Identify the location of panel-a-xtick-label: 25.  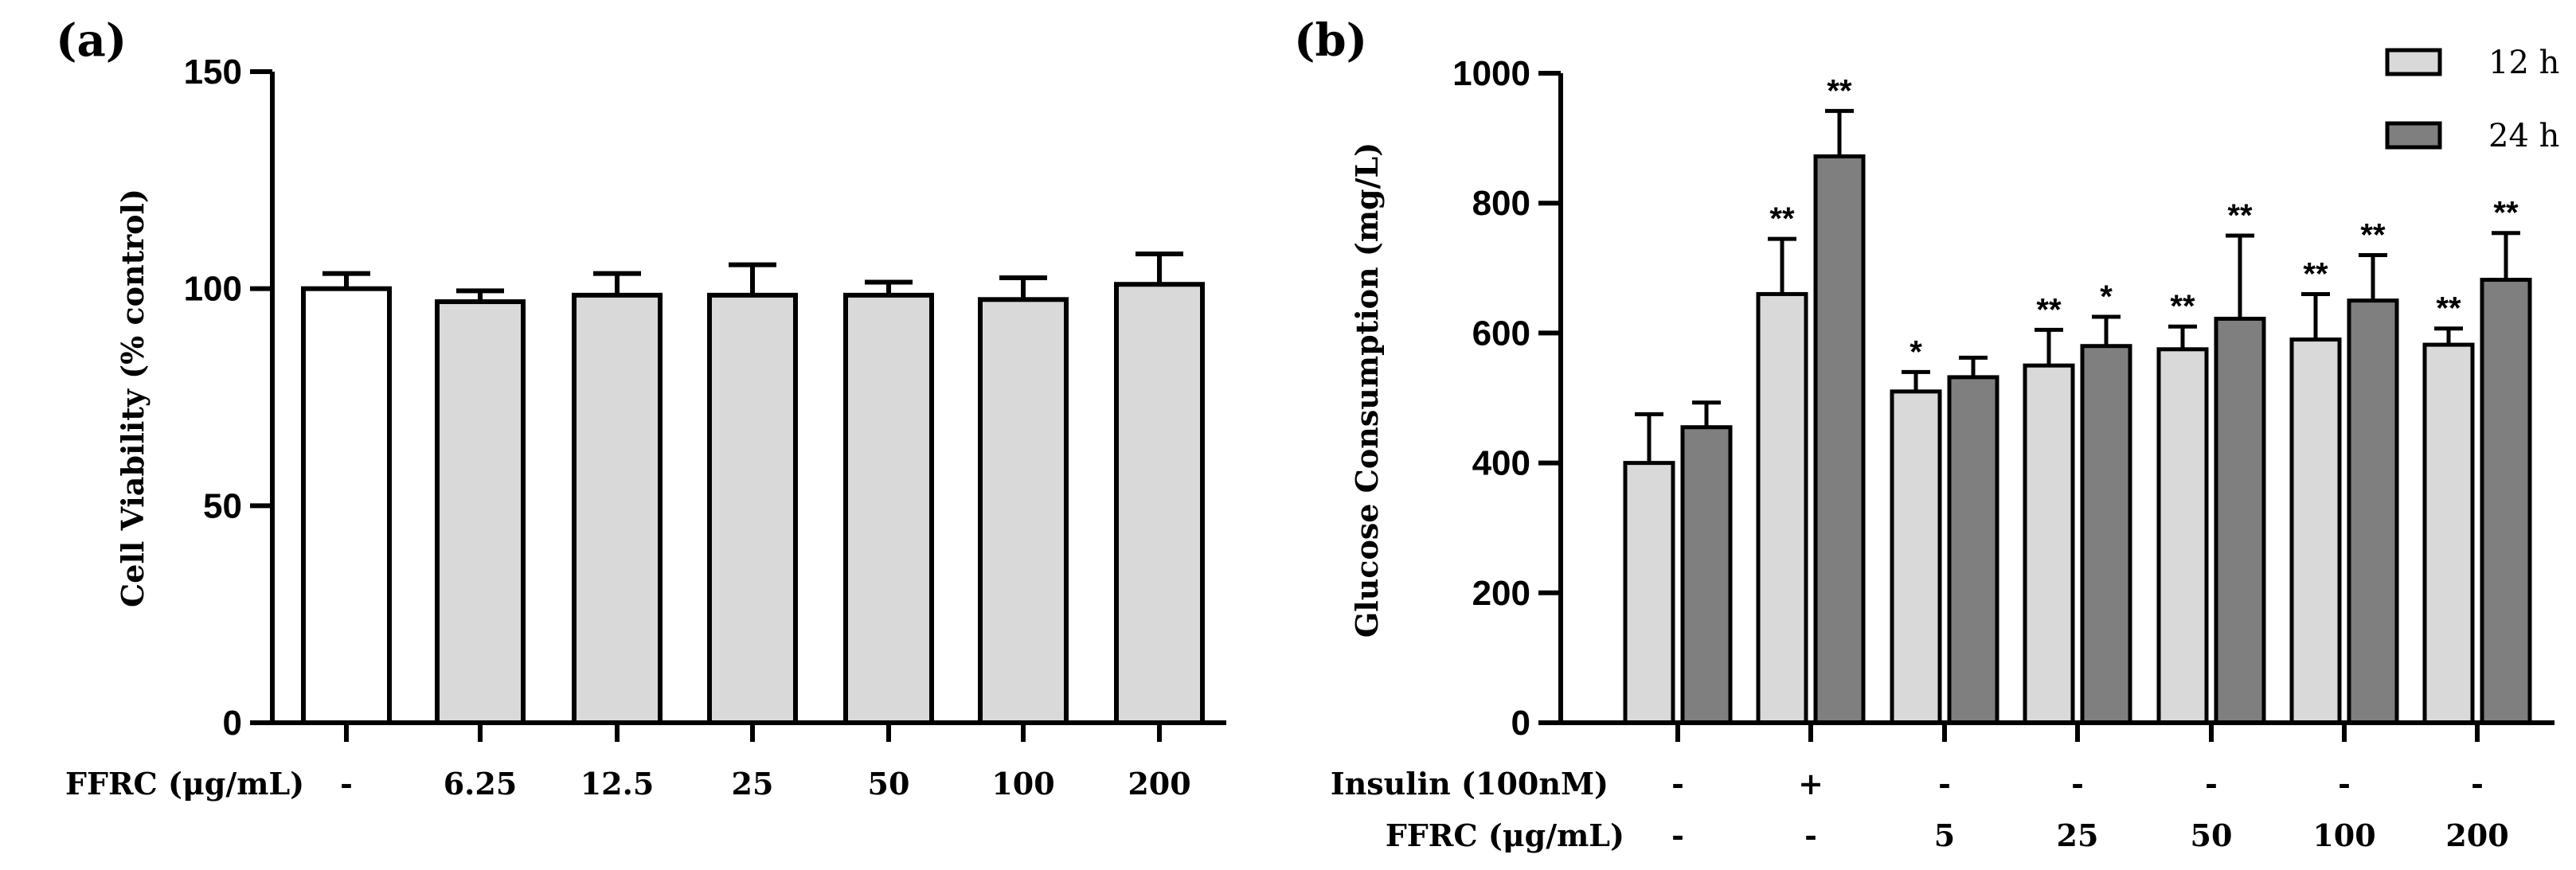
(753, 784).